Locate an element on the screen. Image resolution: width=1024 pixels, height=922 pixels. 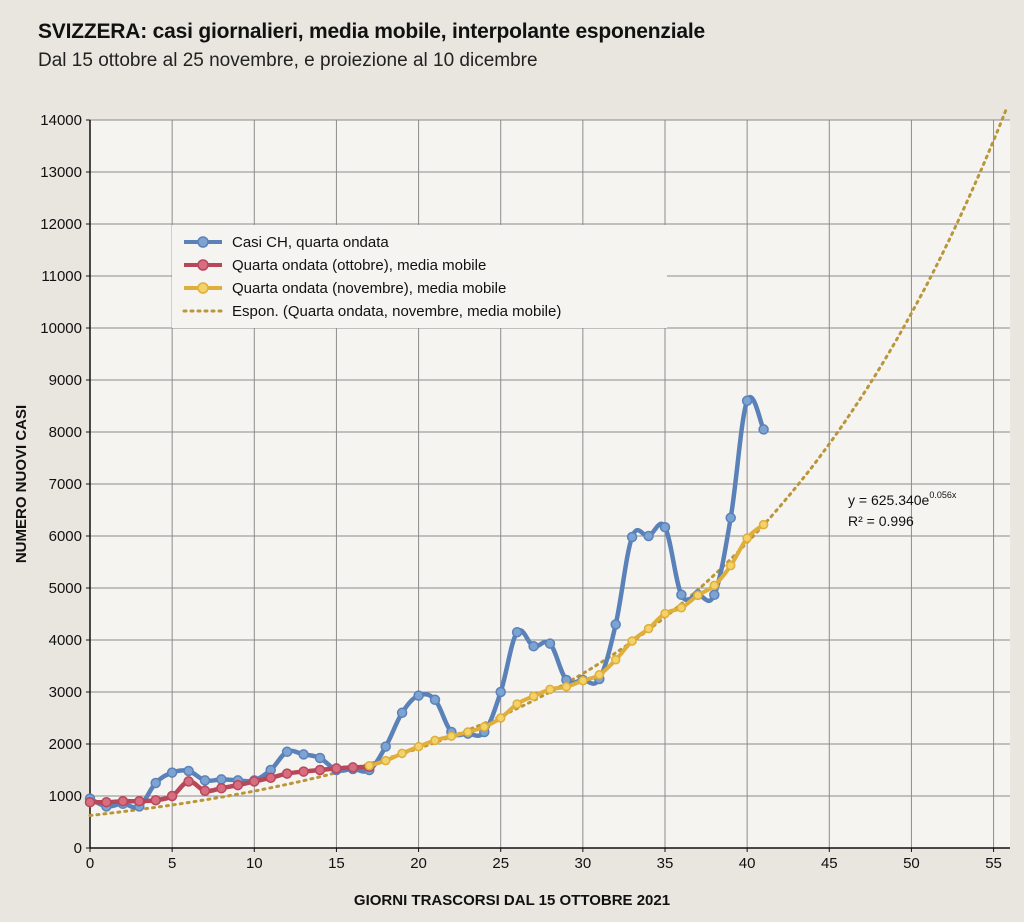
x-tick-label: 45 is located at coordinates (829, 863).